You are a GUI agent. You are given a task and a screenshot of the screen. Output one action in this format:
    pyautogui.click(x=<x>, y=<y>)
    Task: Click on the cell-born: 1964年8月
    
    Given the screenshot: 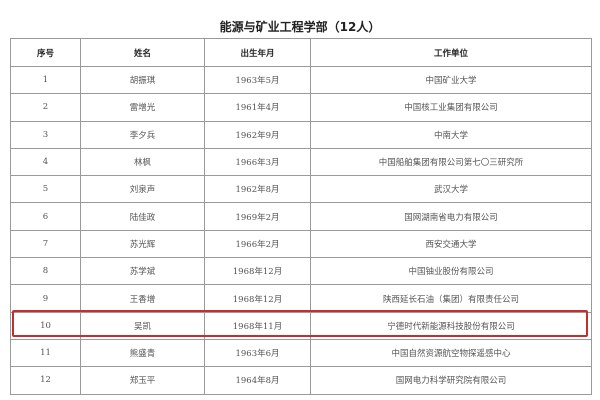 What is the action you would take?
    pyautogui.click(x=257, y=380)
    